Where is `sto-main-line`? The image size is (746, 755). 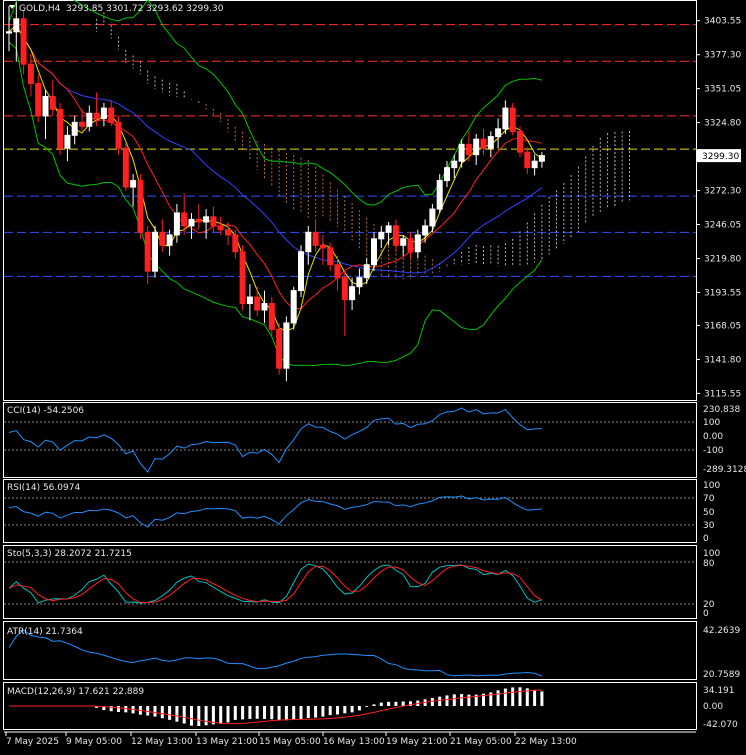 sto-main-line is located at coordinates (275, 583).